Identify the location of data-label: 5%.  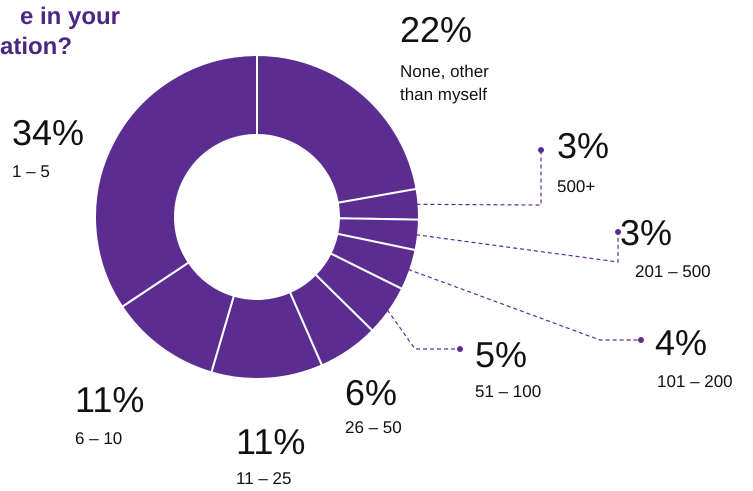
(501, 354).